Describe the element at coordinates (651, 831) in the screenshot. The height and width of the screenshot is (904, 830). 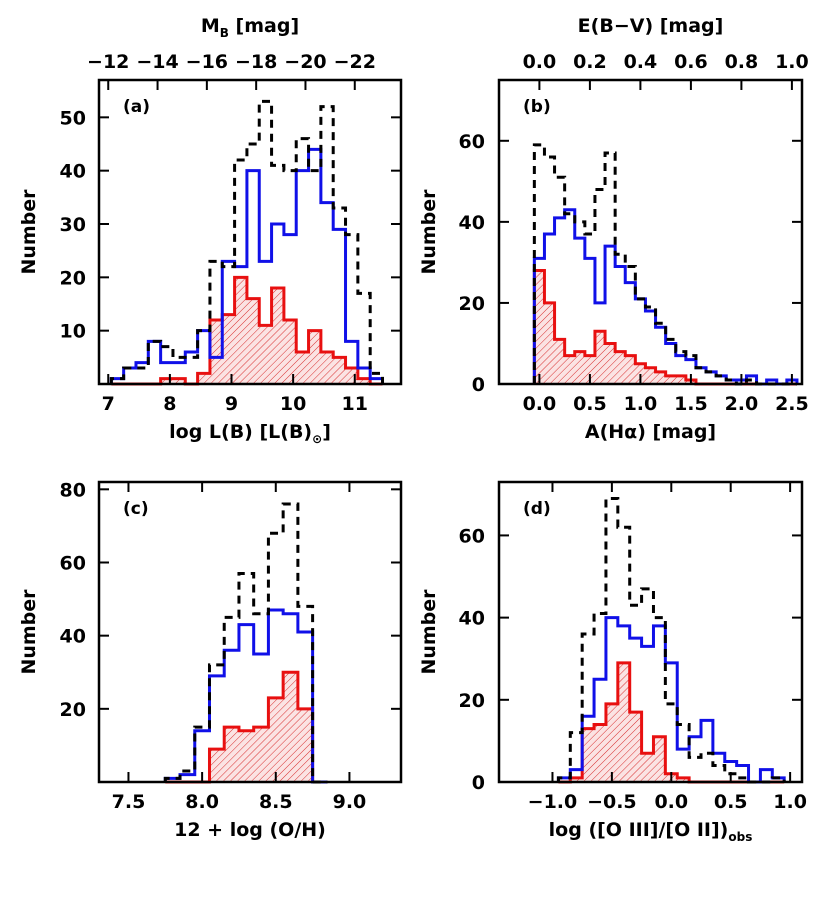
I see `x-axis-title: log ([O III]/[O II])obs` at that location.